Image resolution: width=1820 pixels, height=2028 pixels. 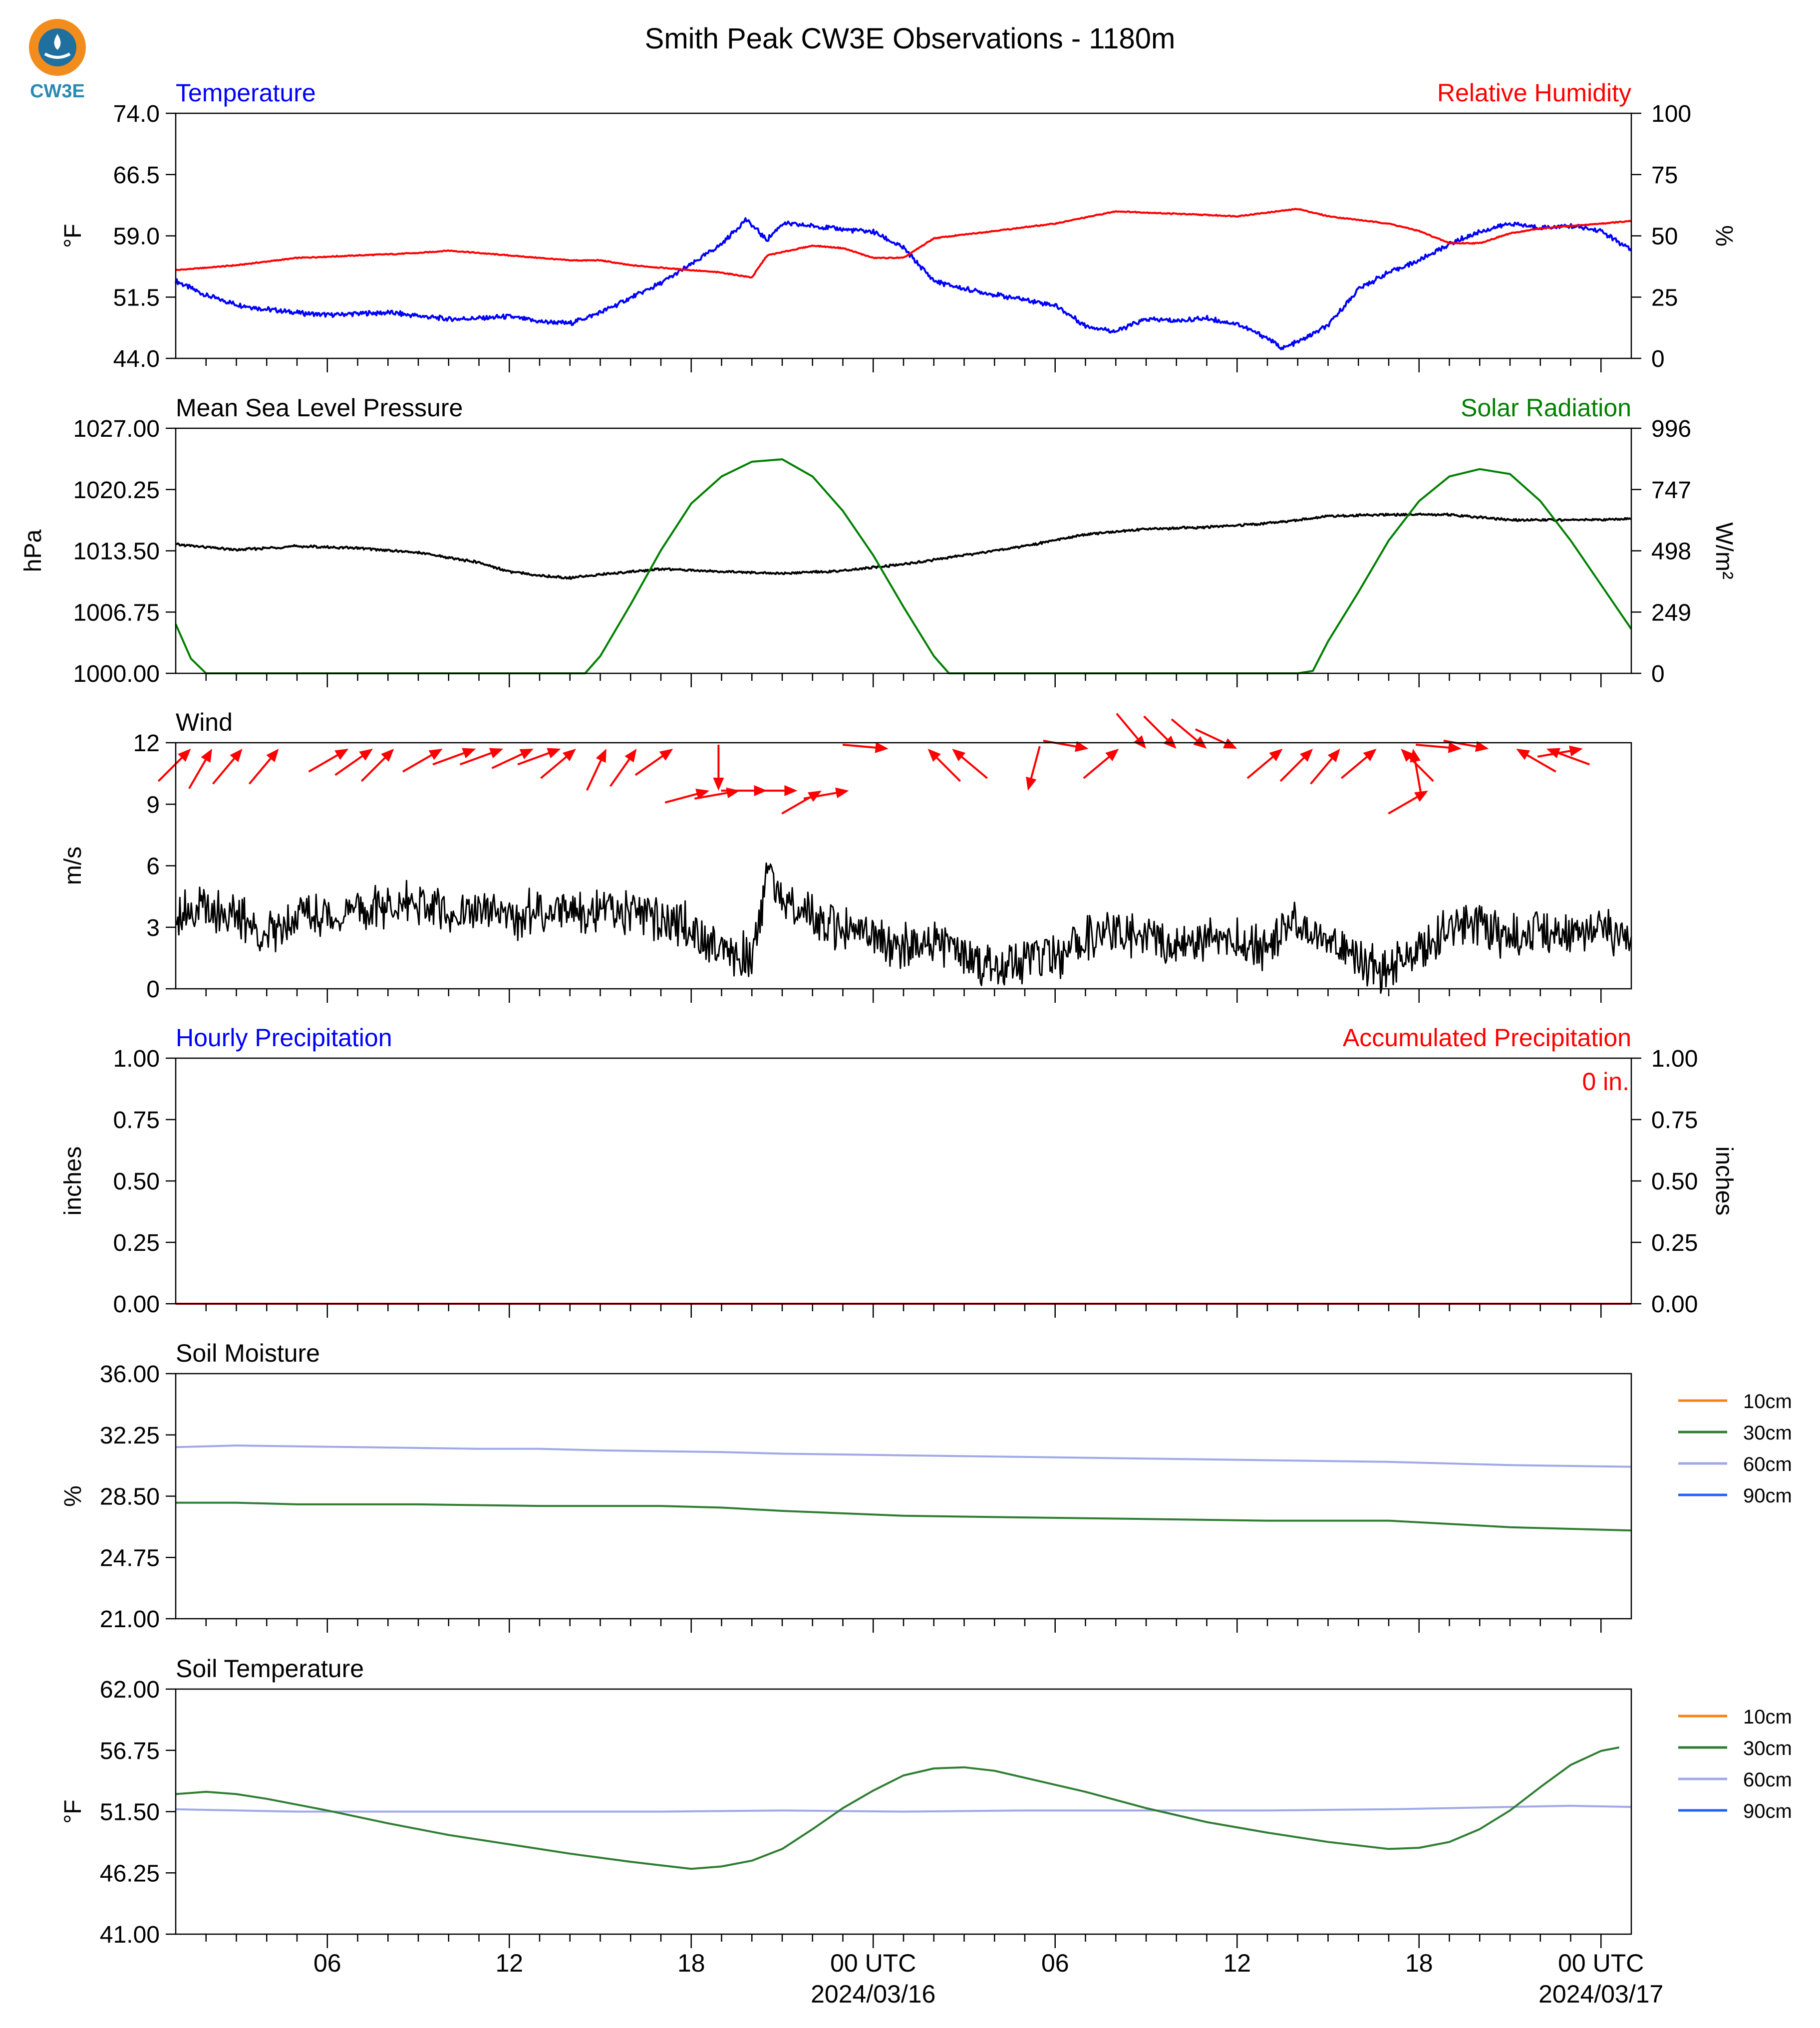 I want to click on y-tick-label-left: 0.25, so click(x=136, y=1243).